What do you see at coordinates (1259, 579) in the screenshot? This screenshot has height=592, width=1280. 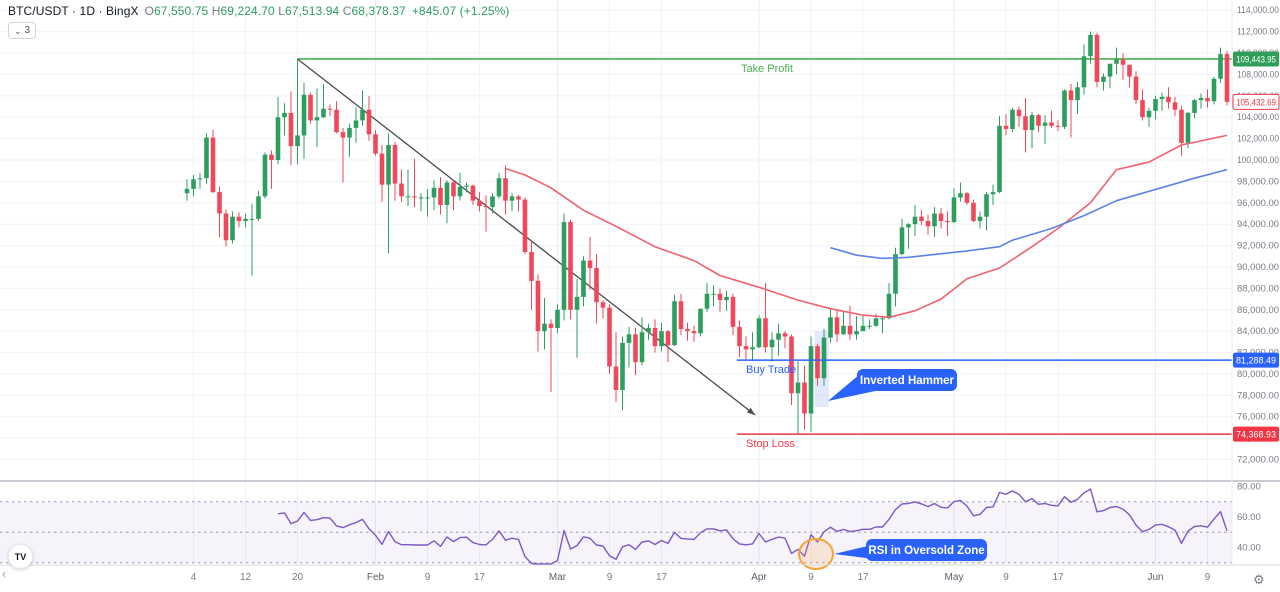 I see `gear-icon: ⚙` at bounding box center [1259, 579].